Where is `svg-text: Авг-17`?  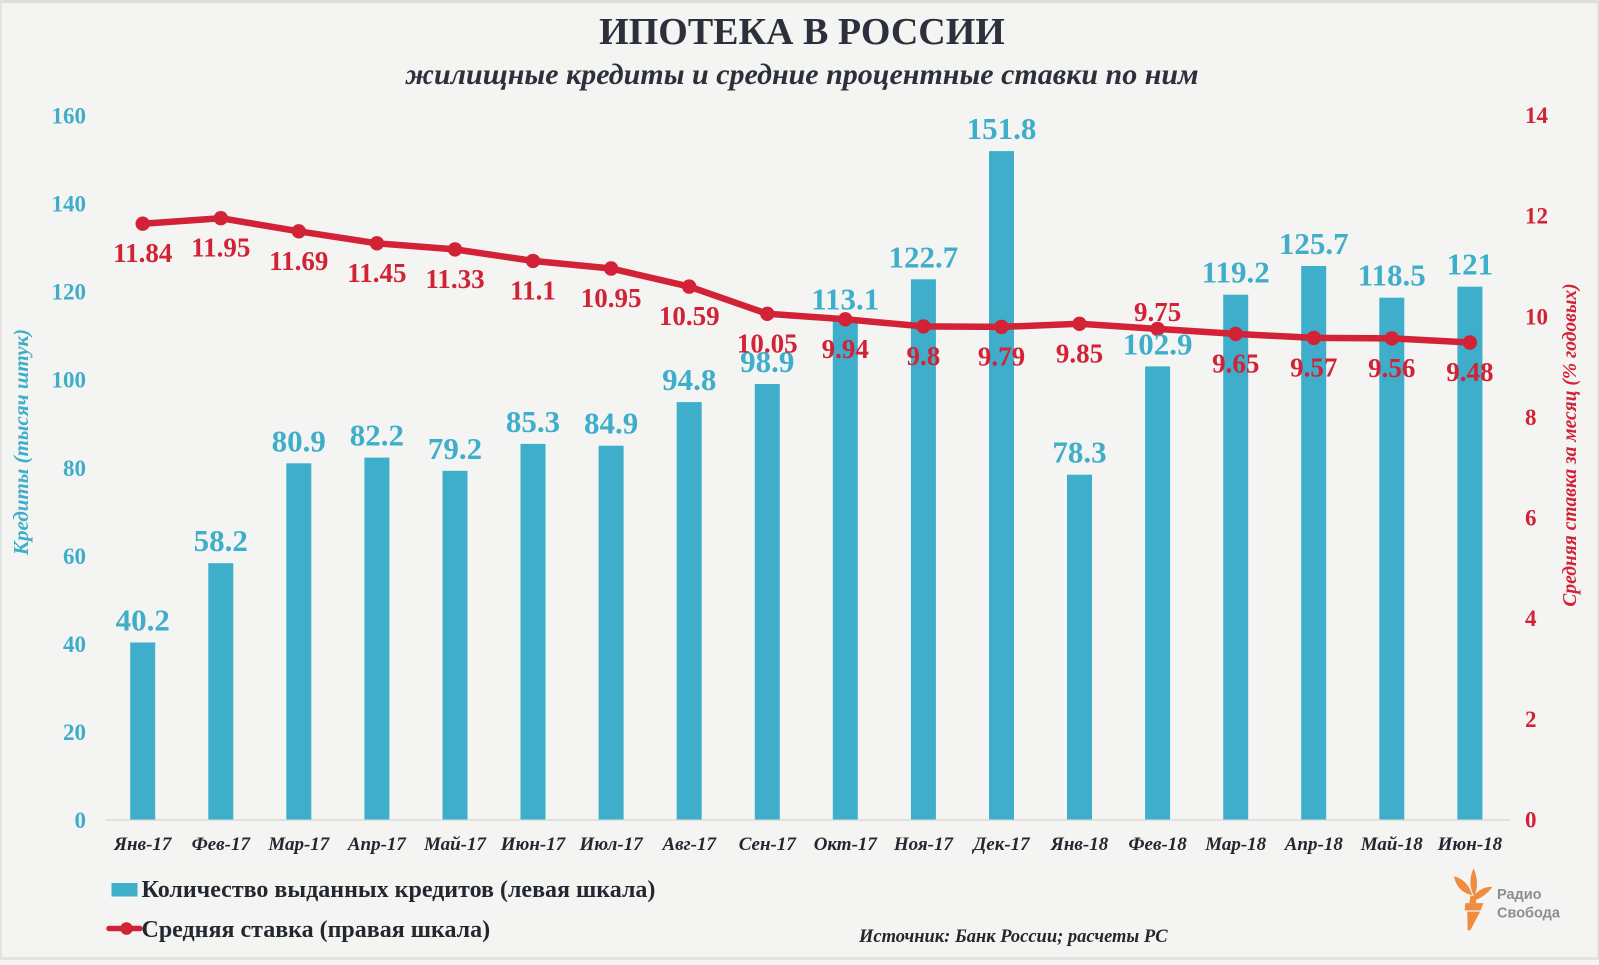 svg-text: Авг-17 is located at coordinates (689, 844).